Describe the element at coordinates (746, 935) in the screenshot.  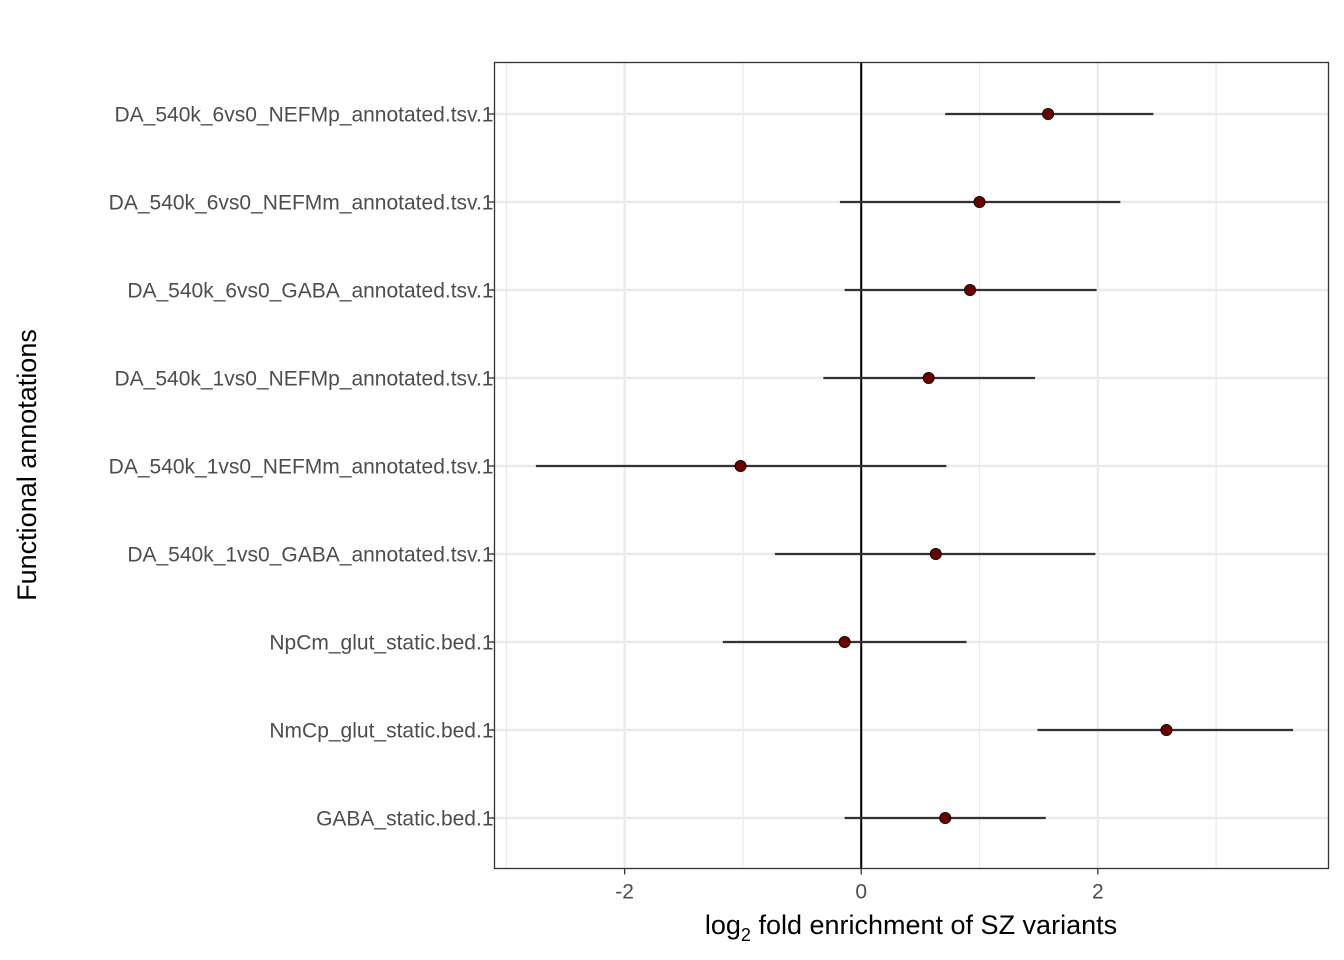
I see `x-axis-title-subscript: 2` at that location.